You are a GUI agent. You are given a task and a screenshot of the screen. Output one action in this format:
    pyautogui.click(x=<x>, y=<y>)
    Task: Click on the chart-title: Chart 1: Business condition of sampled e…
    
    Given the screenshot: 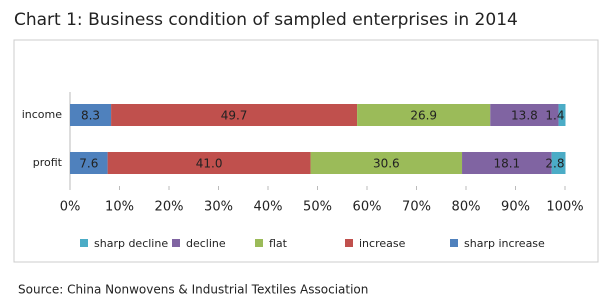 What is the action you would take?
    pyautogui.click(x=266, y=20)
    